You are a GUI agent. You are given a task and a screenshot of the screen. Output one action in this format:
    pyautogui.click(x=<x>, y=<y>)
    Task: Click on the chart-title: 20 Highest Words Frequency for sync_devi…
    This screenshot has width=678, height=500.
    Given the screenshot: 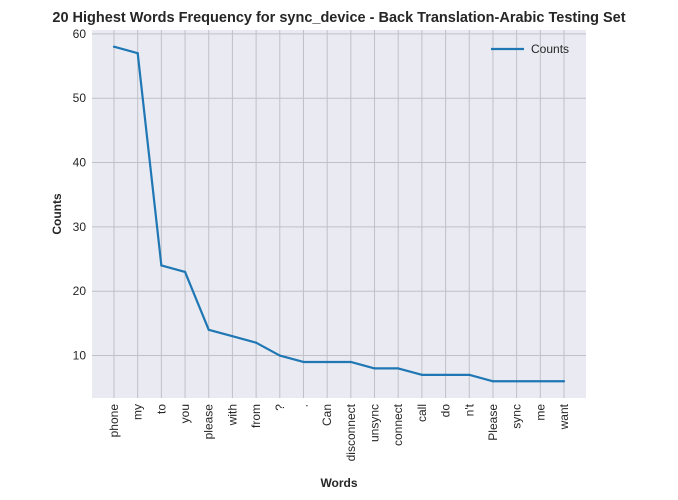 What is the action you would take?
    pyautogui.click(x=338, y=18)
    